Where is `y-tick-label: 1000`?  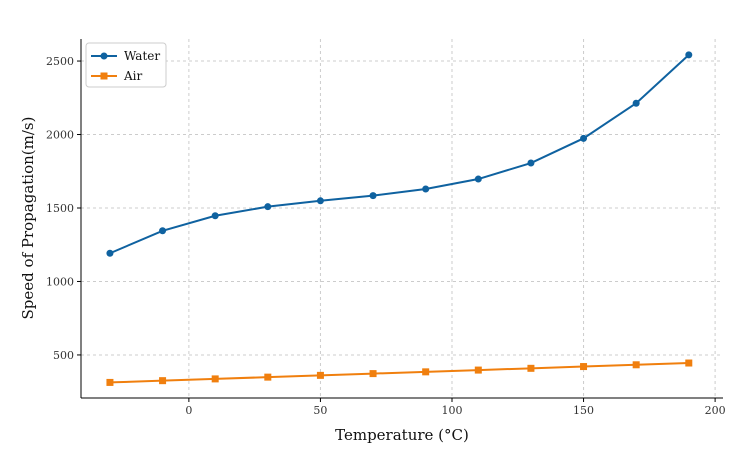
y-tick-label: 1000 is located at coordinates (60, 281).